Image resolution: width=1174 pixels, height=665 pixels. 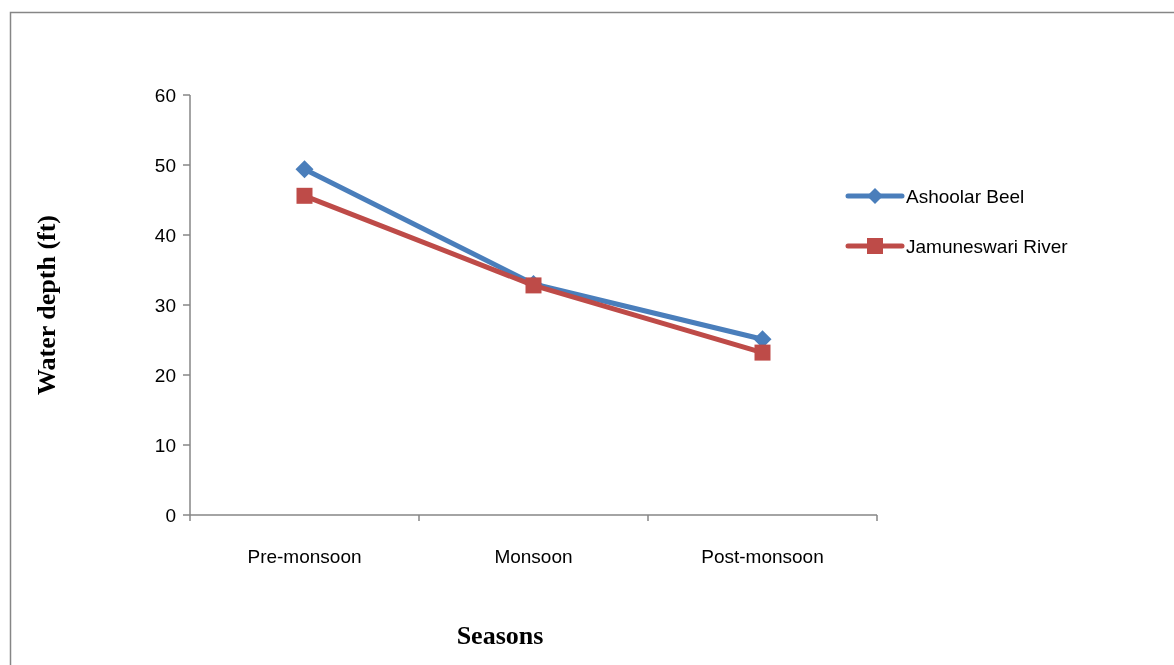 I want to click on y-tick-label: 60, so click(x=165, y=95).